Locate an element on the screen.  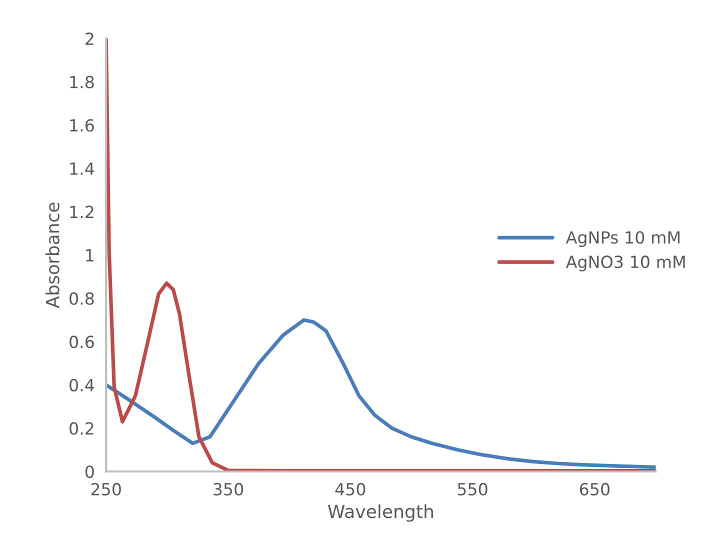
legend-label: AgNPs 10 mM is located at coordinates (623, 239).